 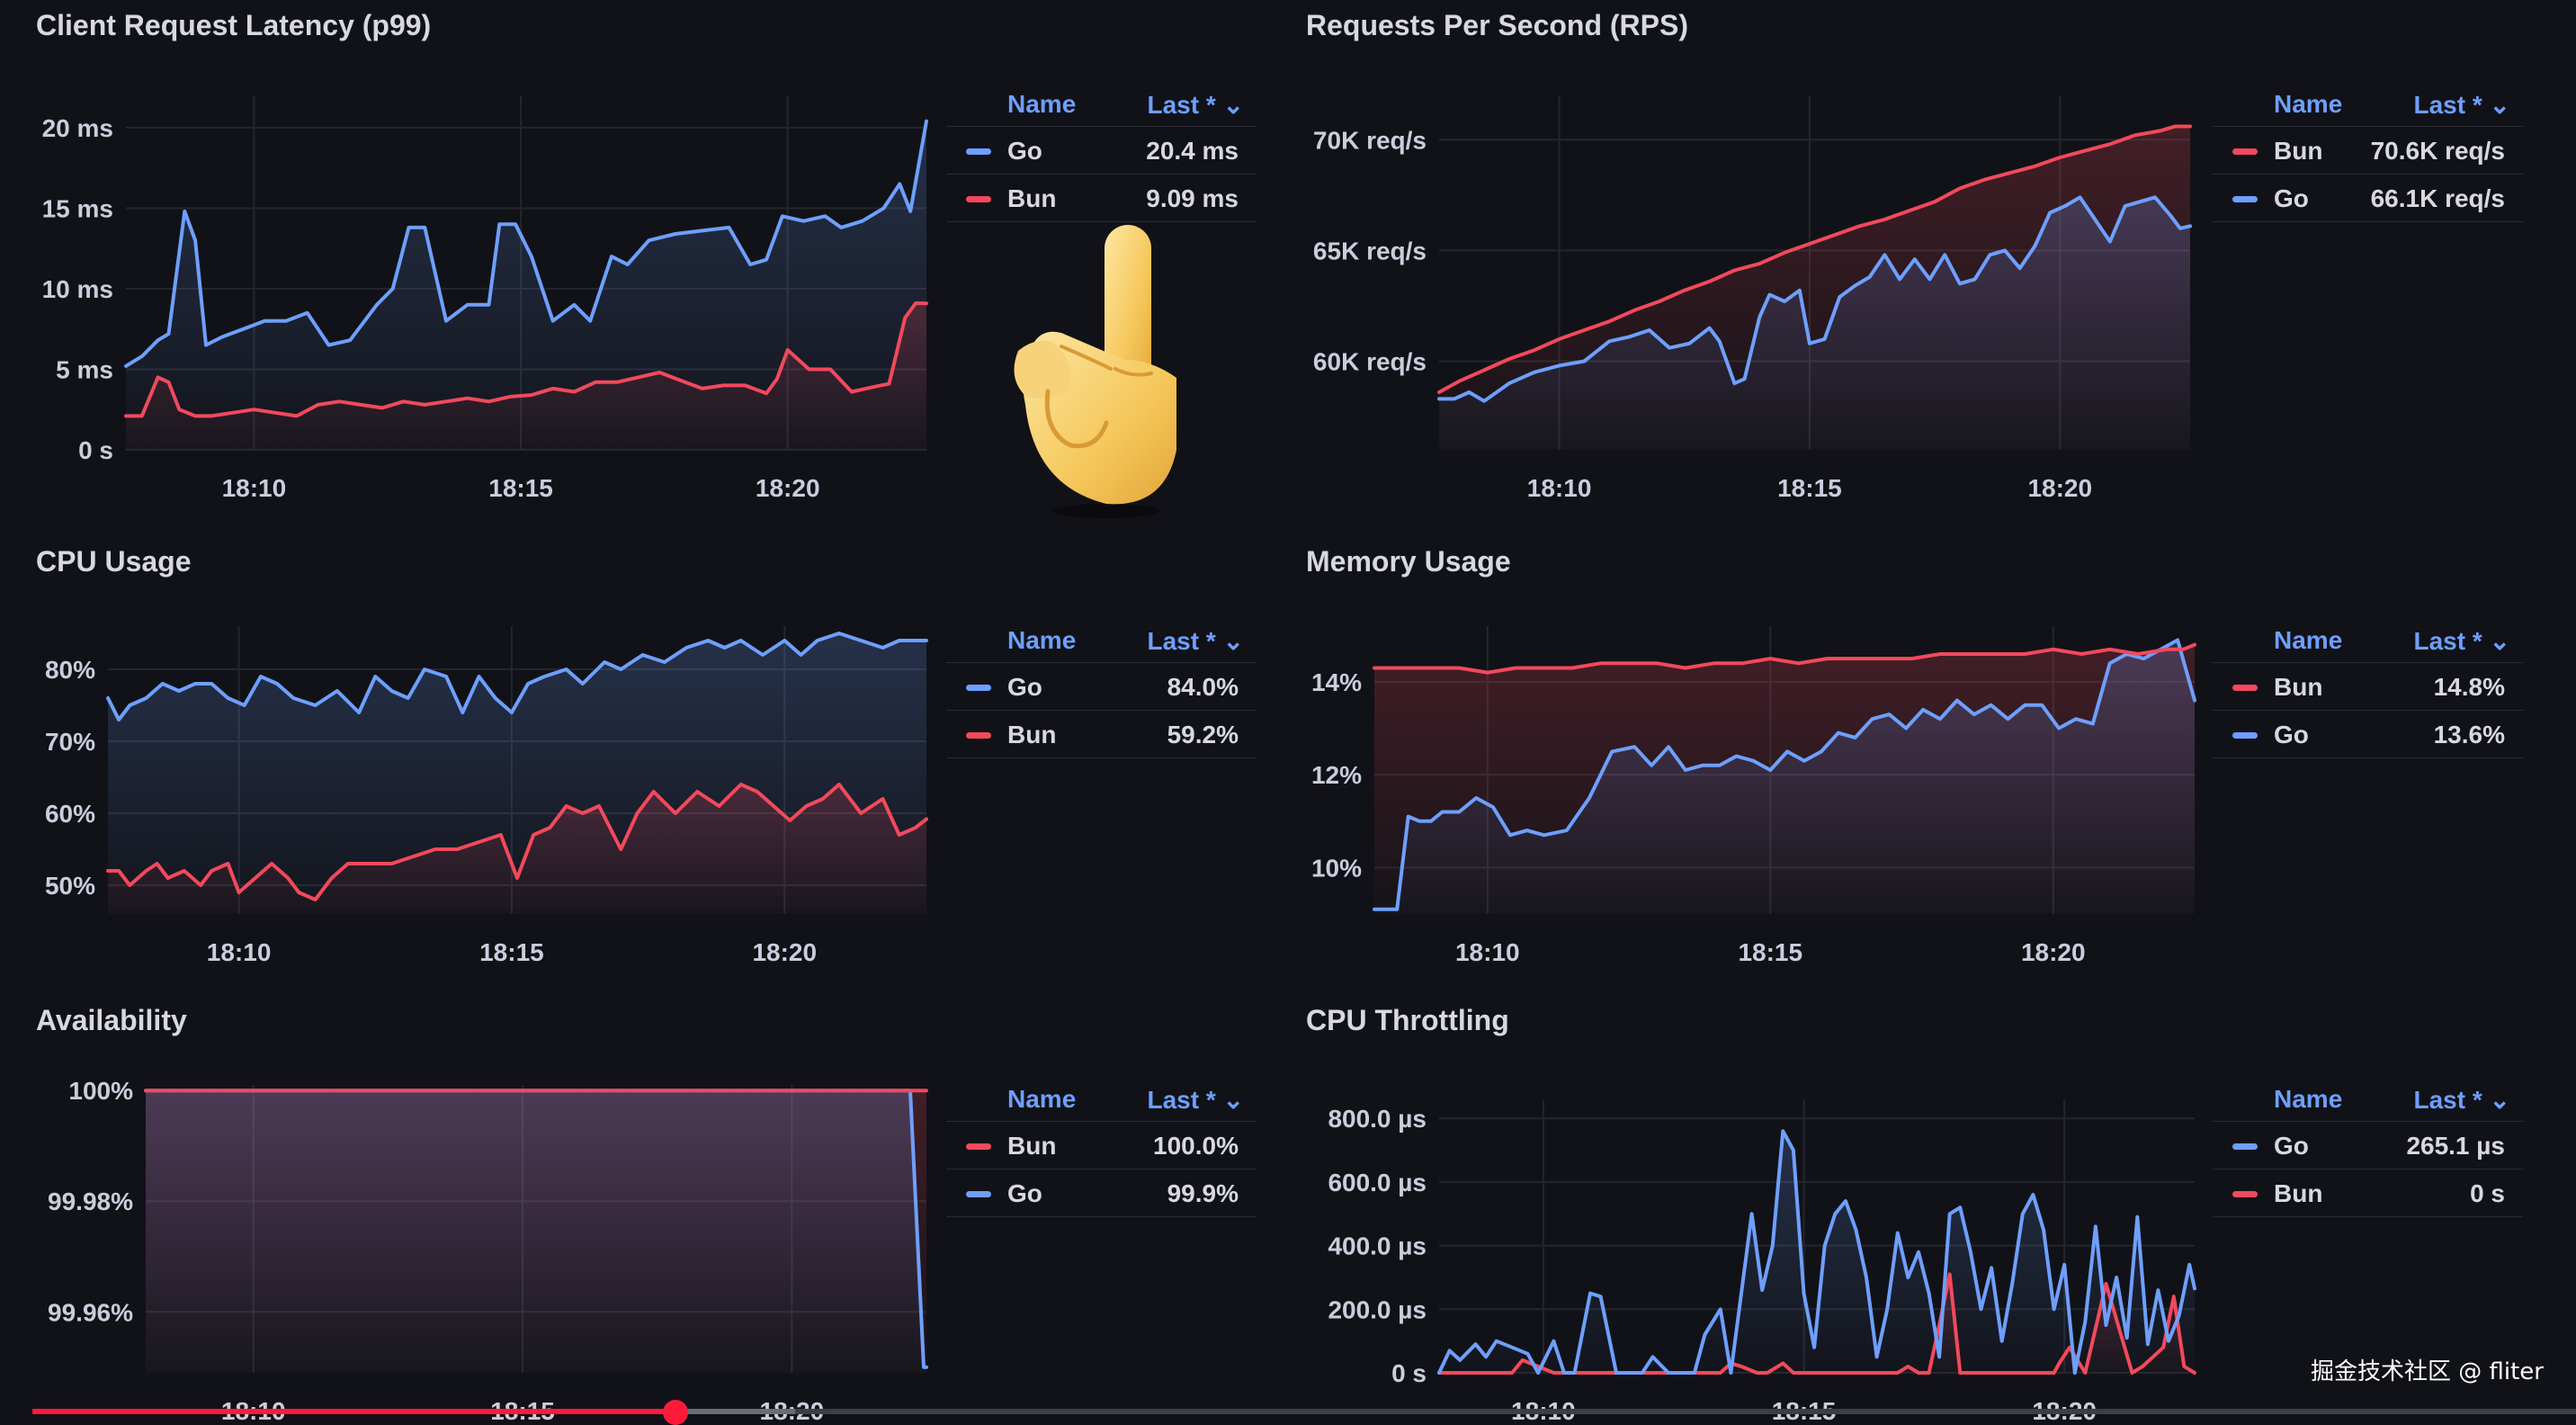 I want to click on panel-title: Client Request Latency (p99), so click(x=234, y=25).